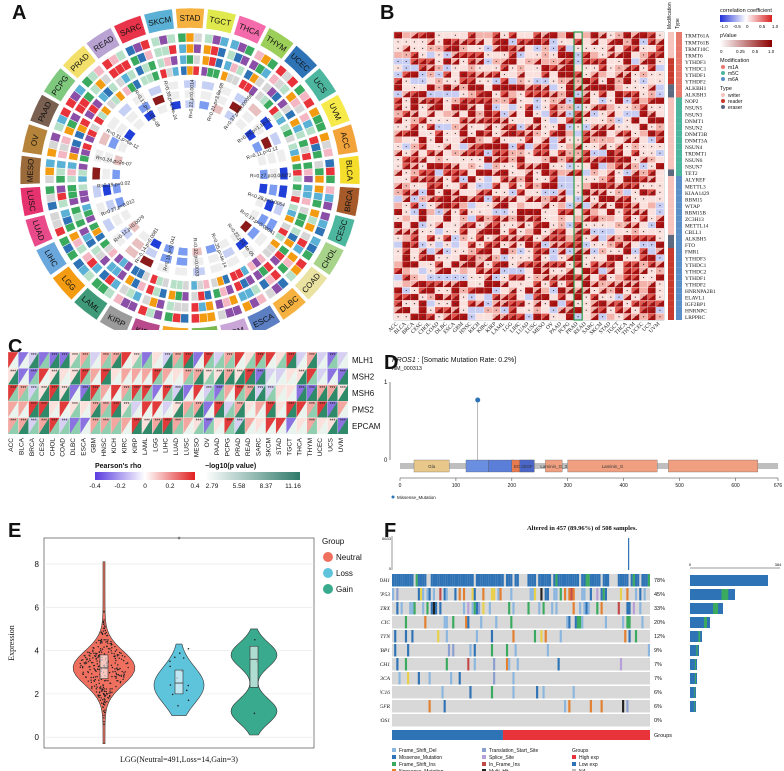  Describe the element at coordinates (671, 87) in the screenshot. I see `modification-cell` at that location.